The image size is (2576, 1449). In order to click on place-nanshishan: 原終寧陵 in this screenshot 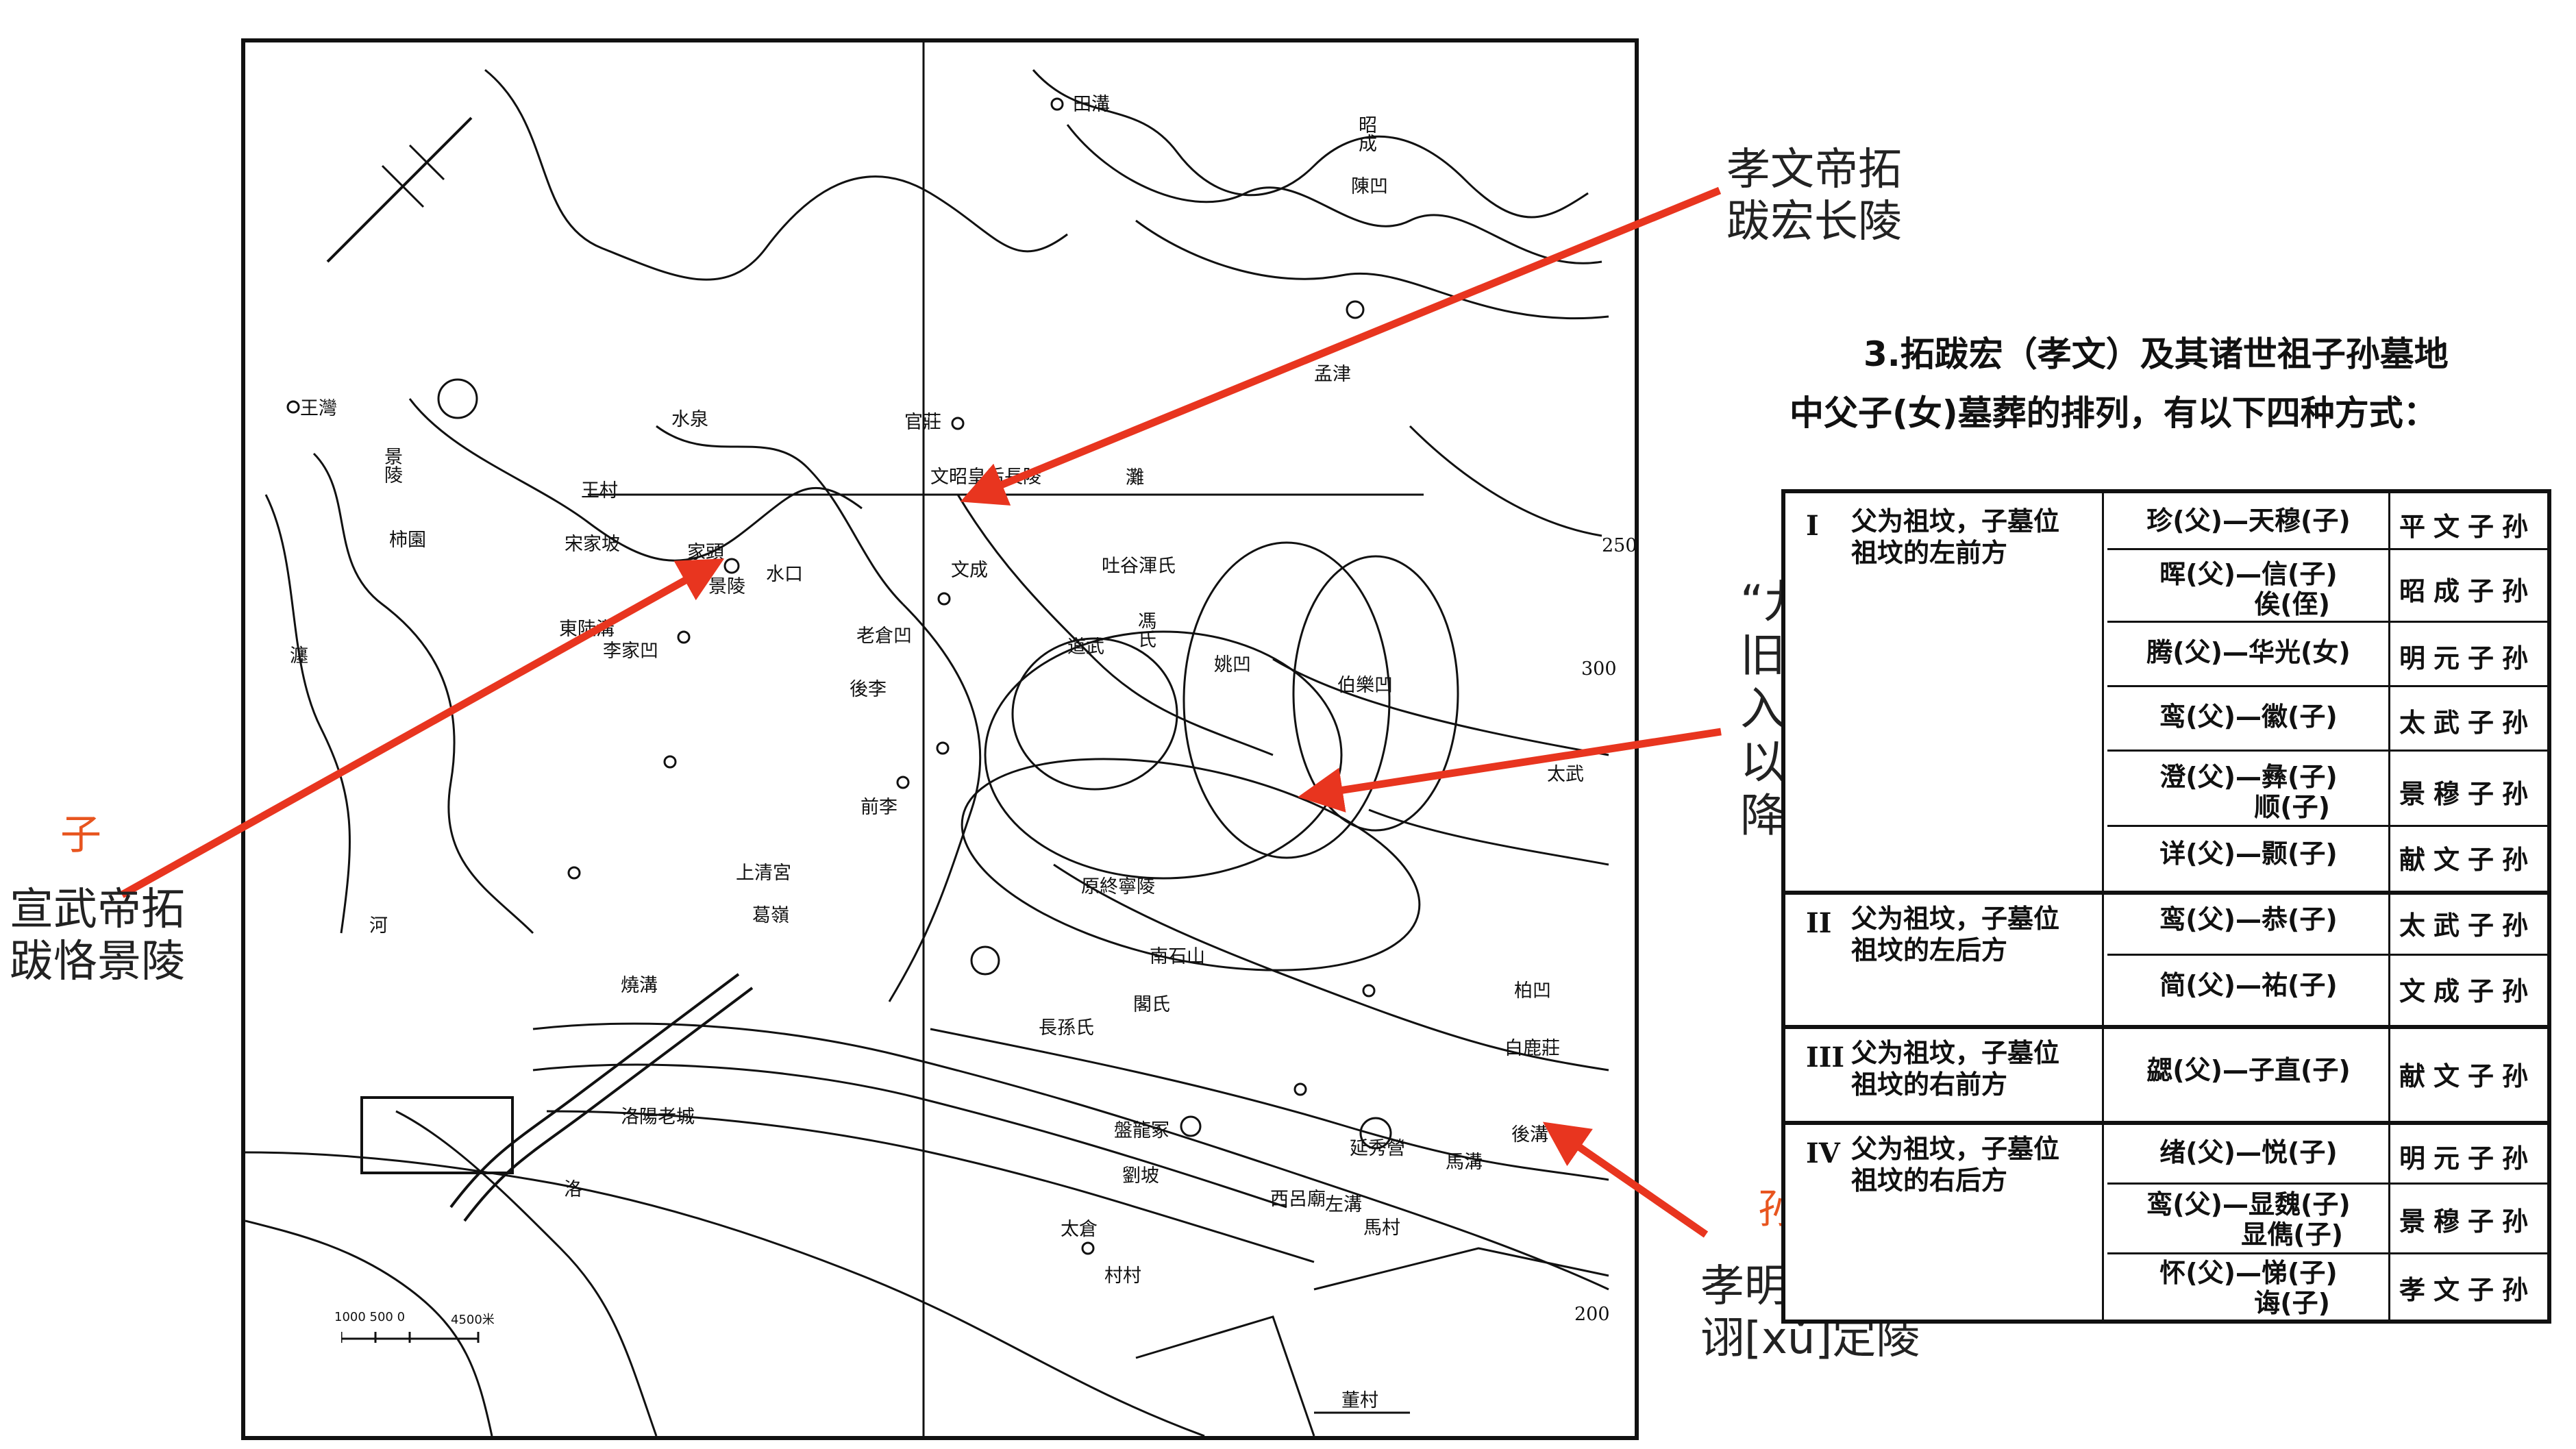, I will do `click(1118, 886)`.